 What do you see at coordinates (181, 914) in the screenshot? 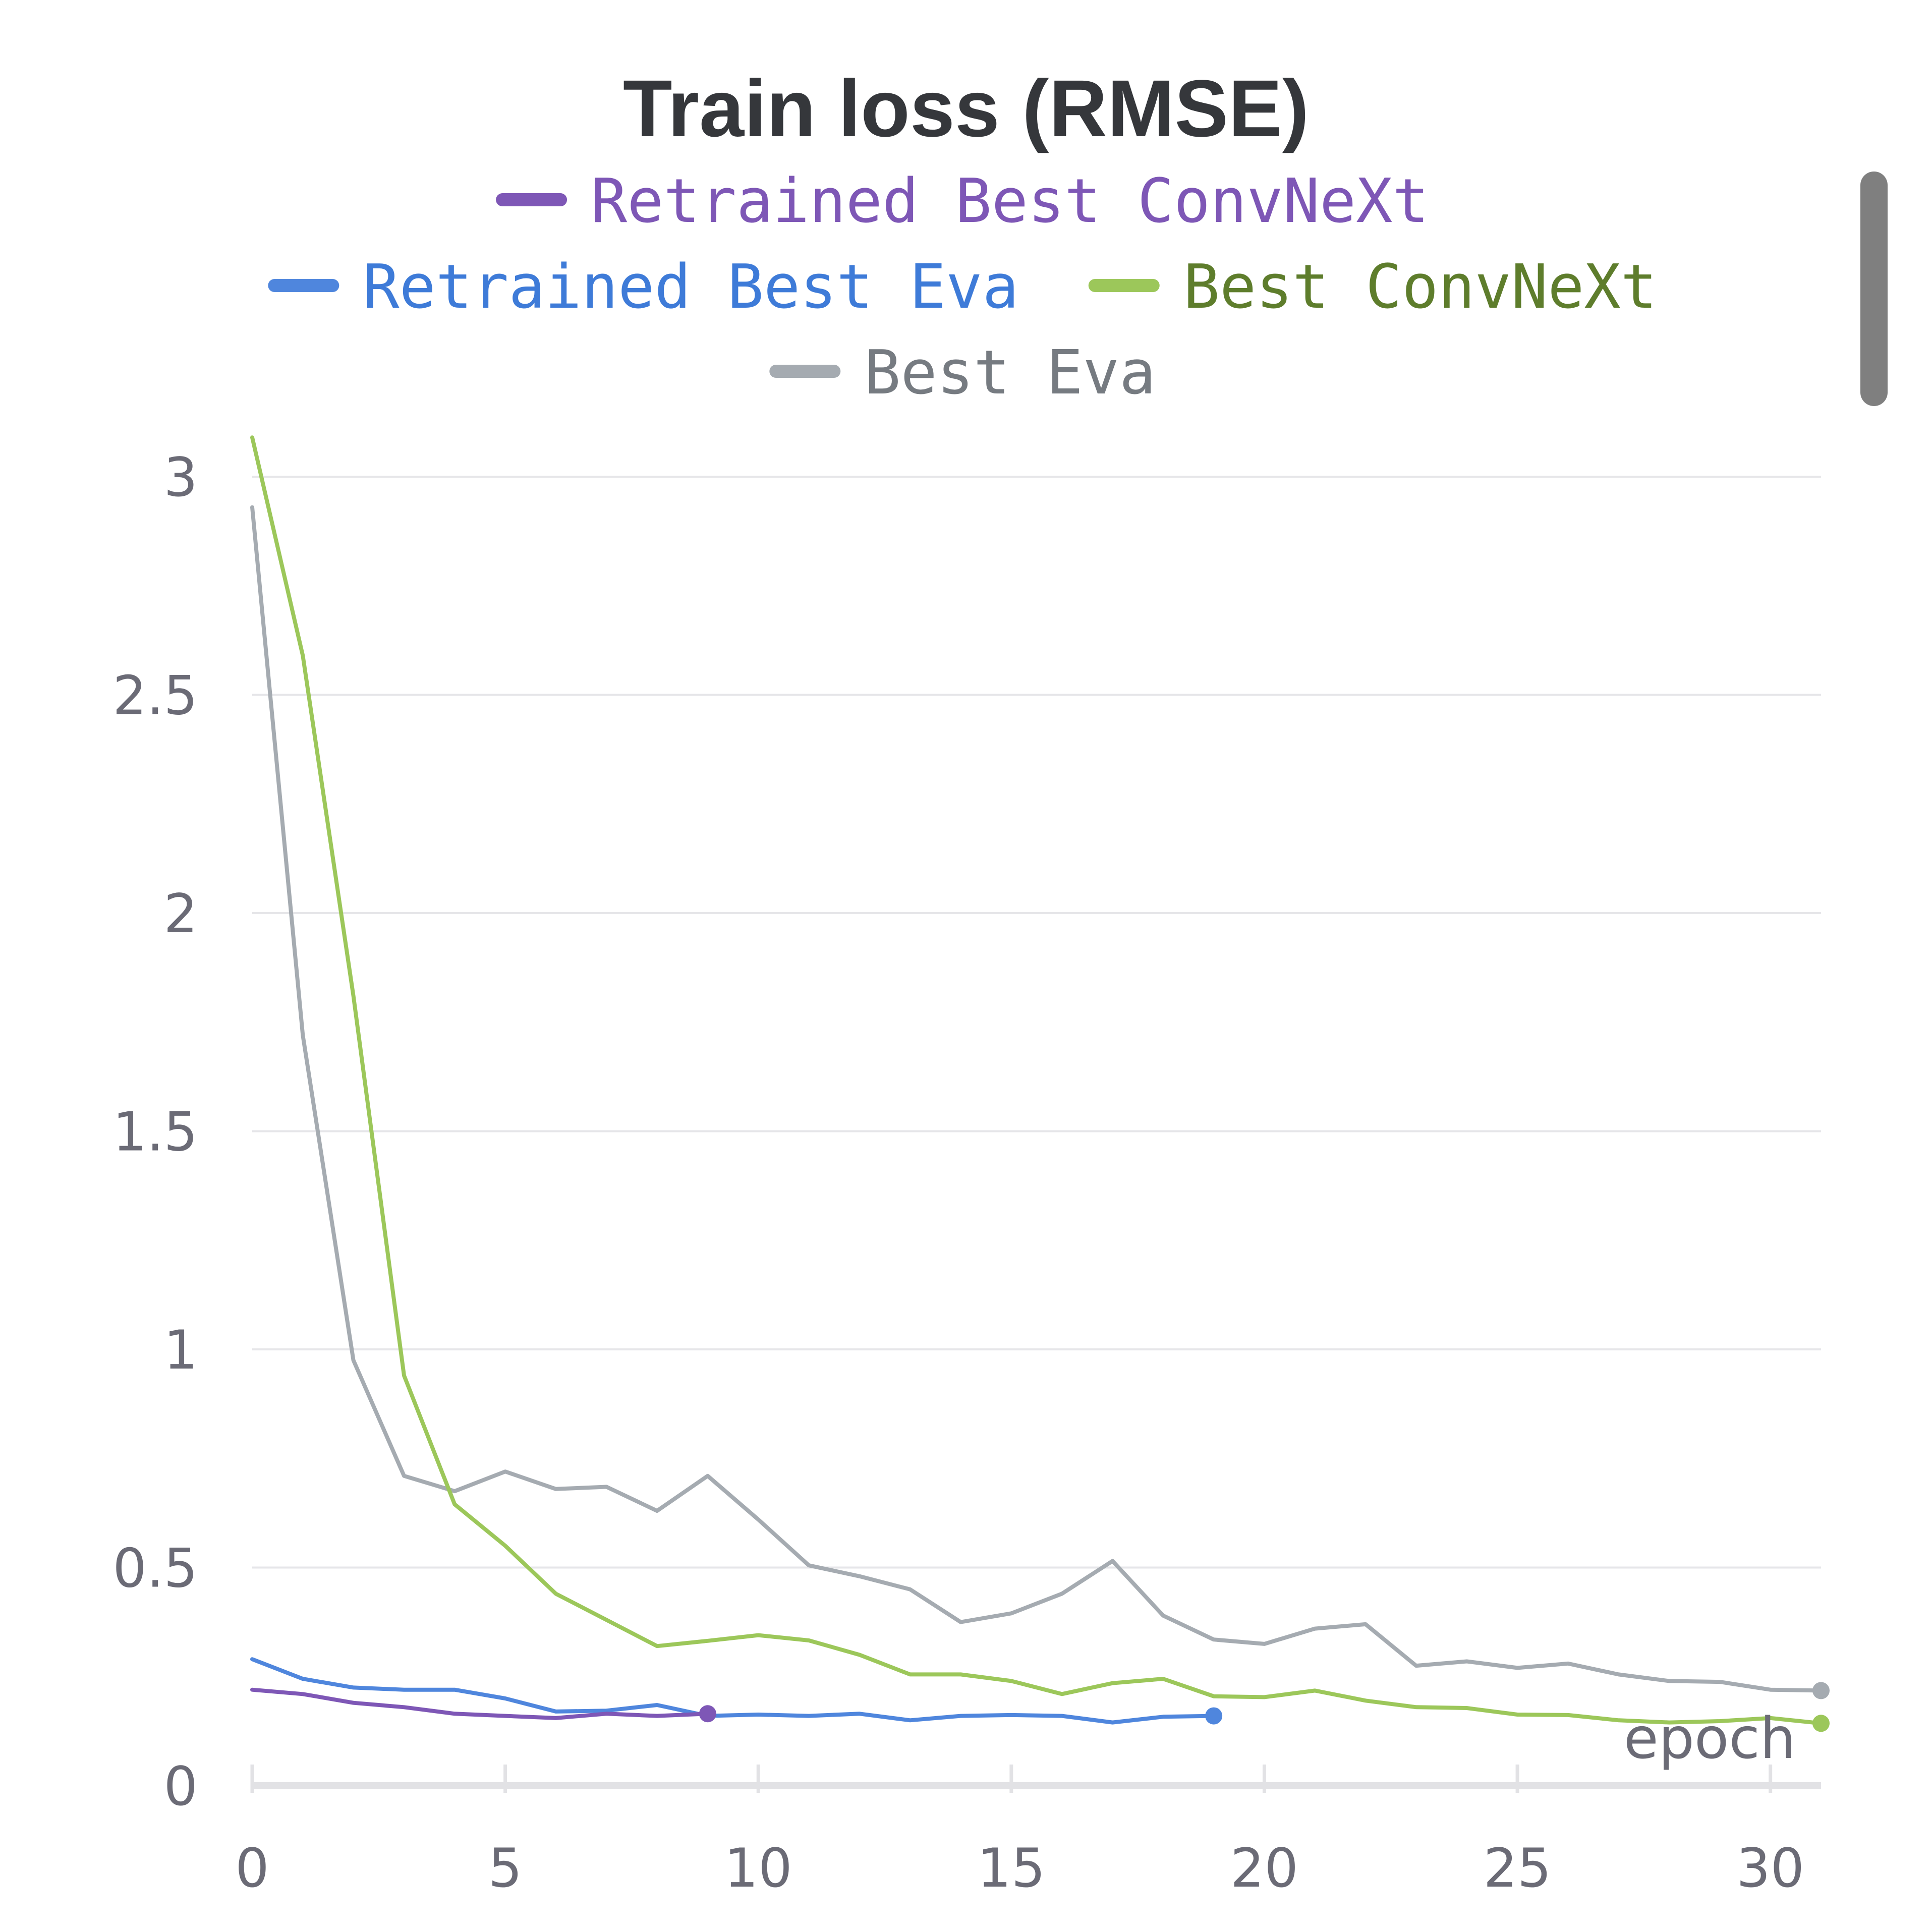
I see `y-tick-label: 2` at bounding box center [181, 914].